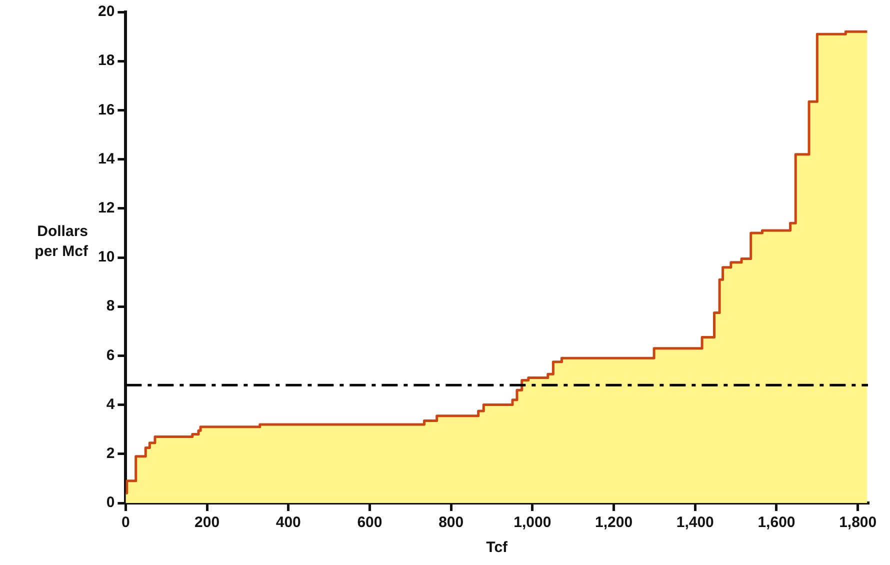 This screenshot has height=565, width=890. What do you see at coordinates (695, 523) in the screenshot?
I see `x-tick-label: 1,400` at bounding box center [695, 523].